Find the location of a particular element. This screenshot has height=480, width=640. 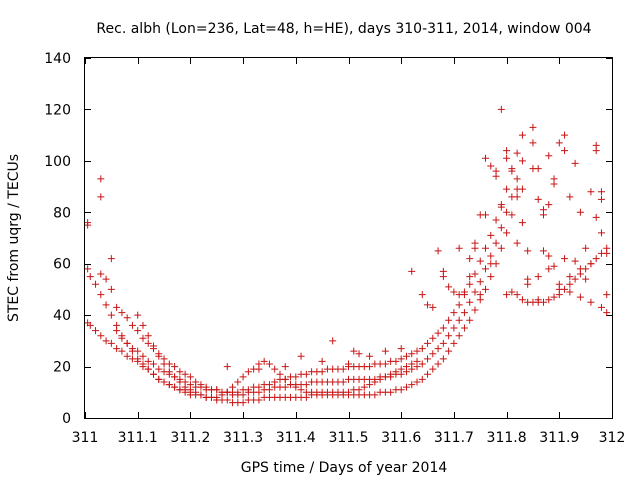

y-tick-label: 140 is located at coordinates (57, 59).